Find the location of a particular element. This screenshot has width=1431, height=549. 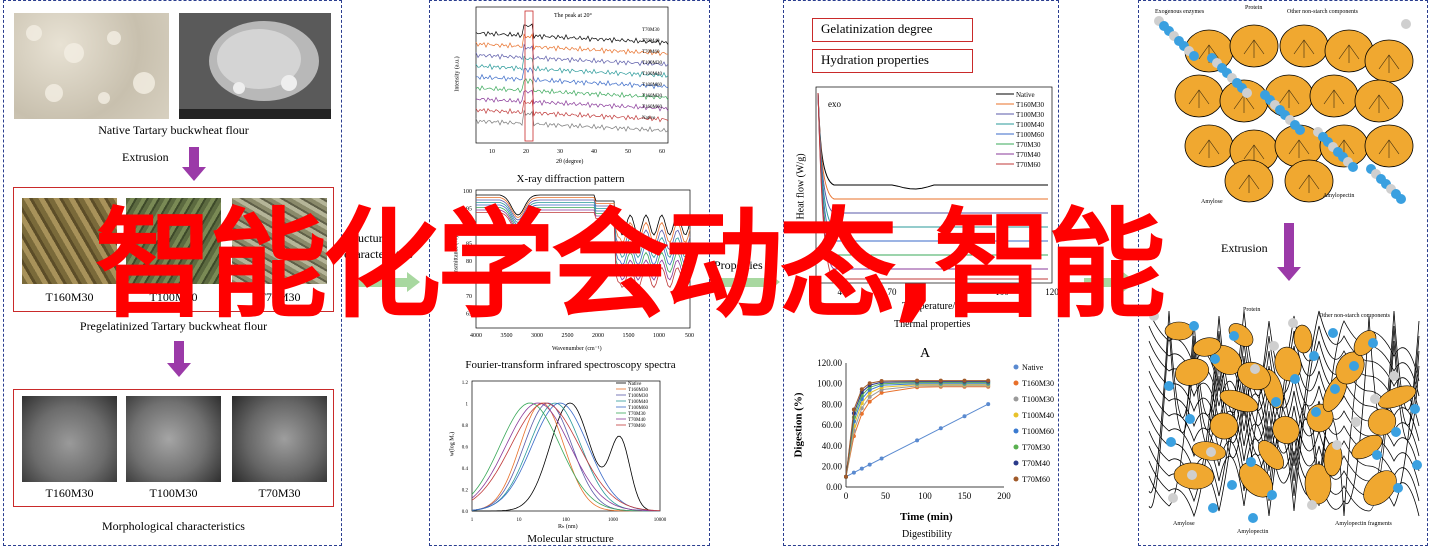

dig-y-tick: 40.00 is located at coordinates (832, 446).